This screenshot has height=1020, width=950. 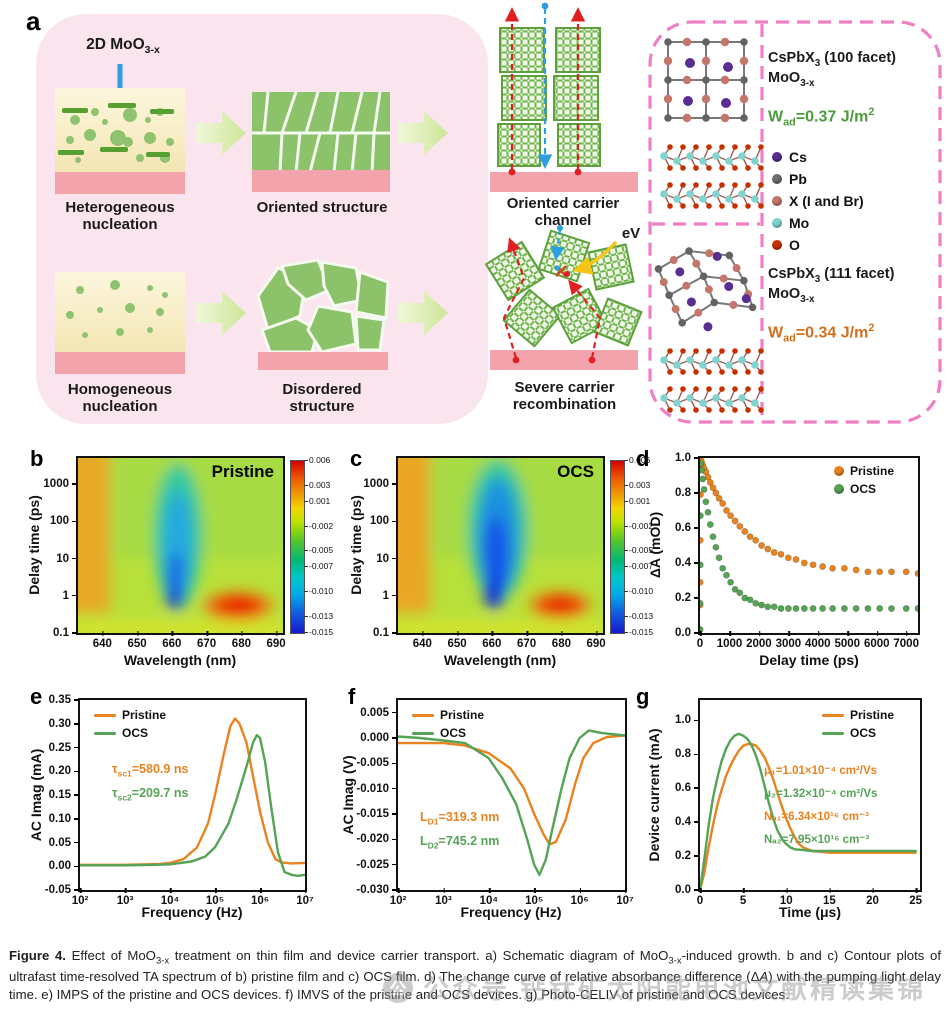 I want to click on series-Pristine, so click(x=511, y=790).